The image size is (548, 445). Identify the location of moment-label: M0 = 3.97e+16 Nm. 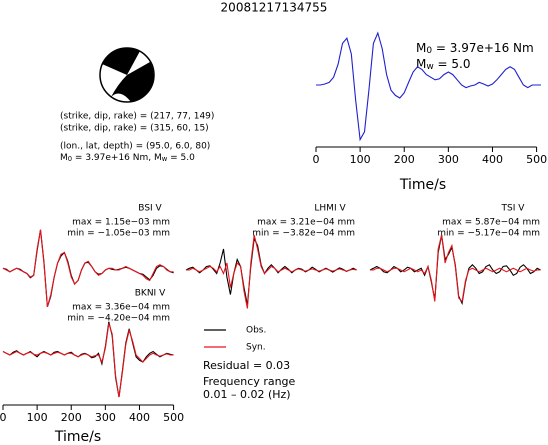
(475, 49).